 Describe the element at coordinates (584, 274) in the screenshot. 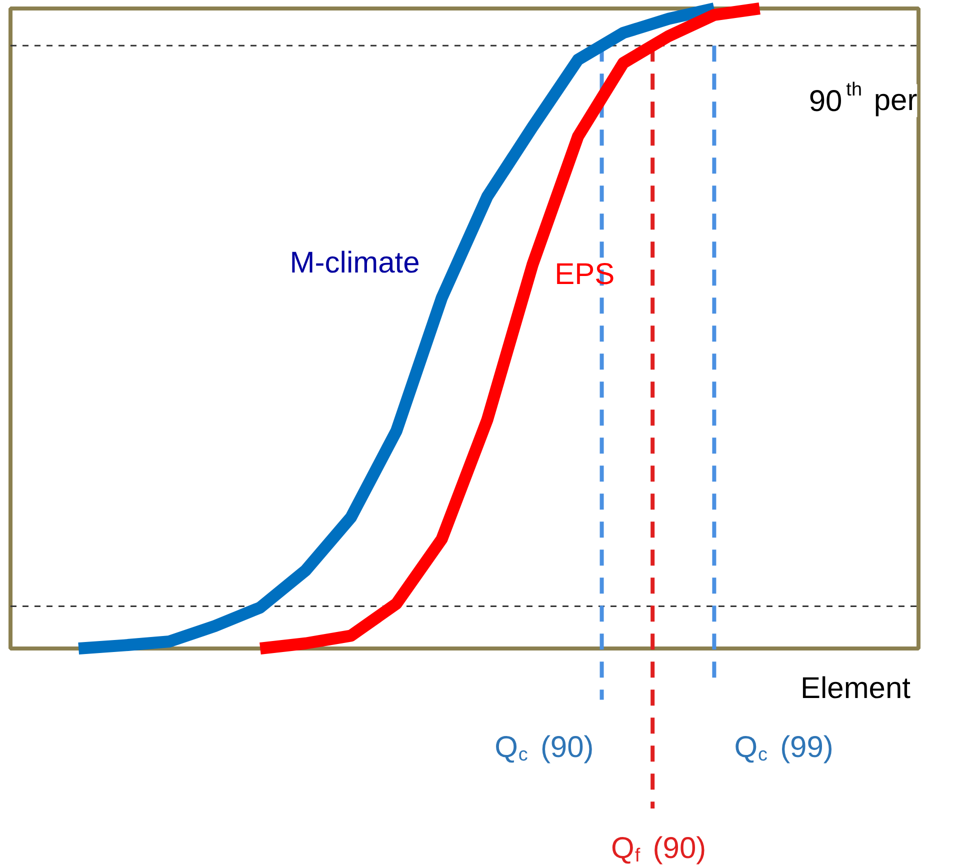

I see `series-label: EPS` at that location.